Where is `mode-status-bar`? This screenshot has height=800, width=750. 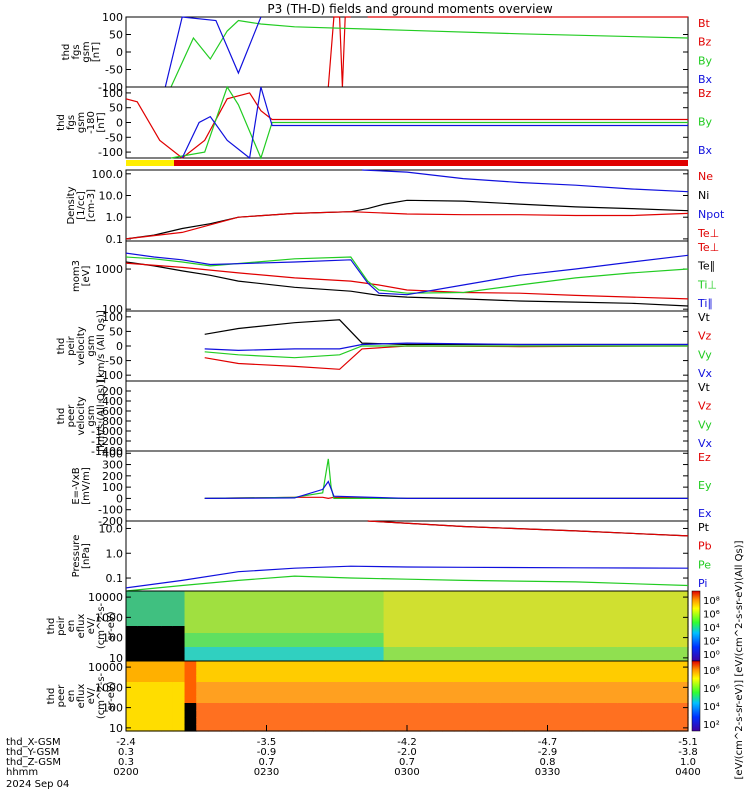
mode-status-bar is located at coordinates (407, 163).